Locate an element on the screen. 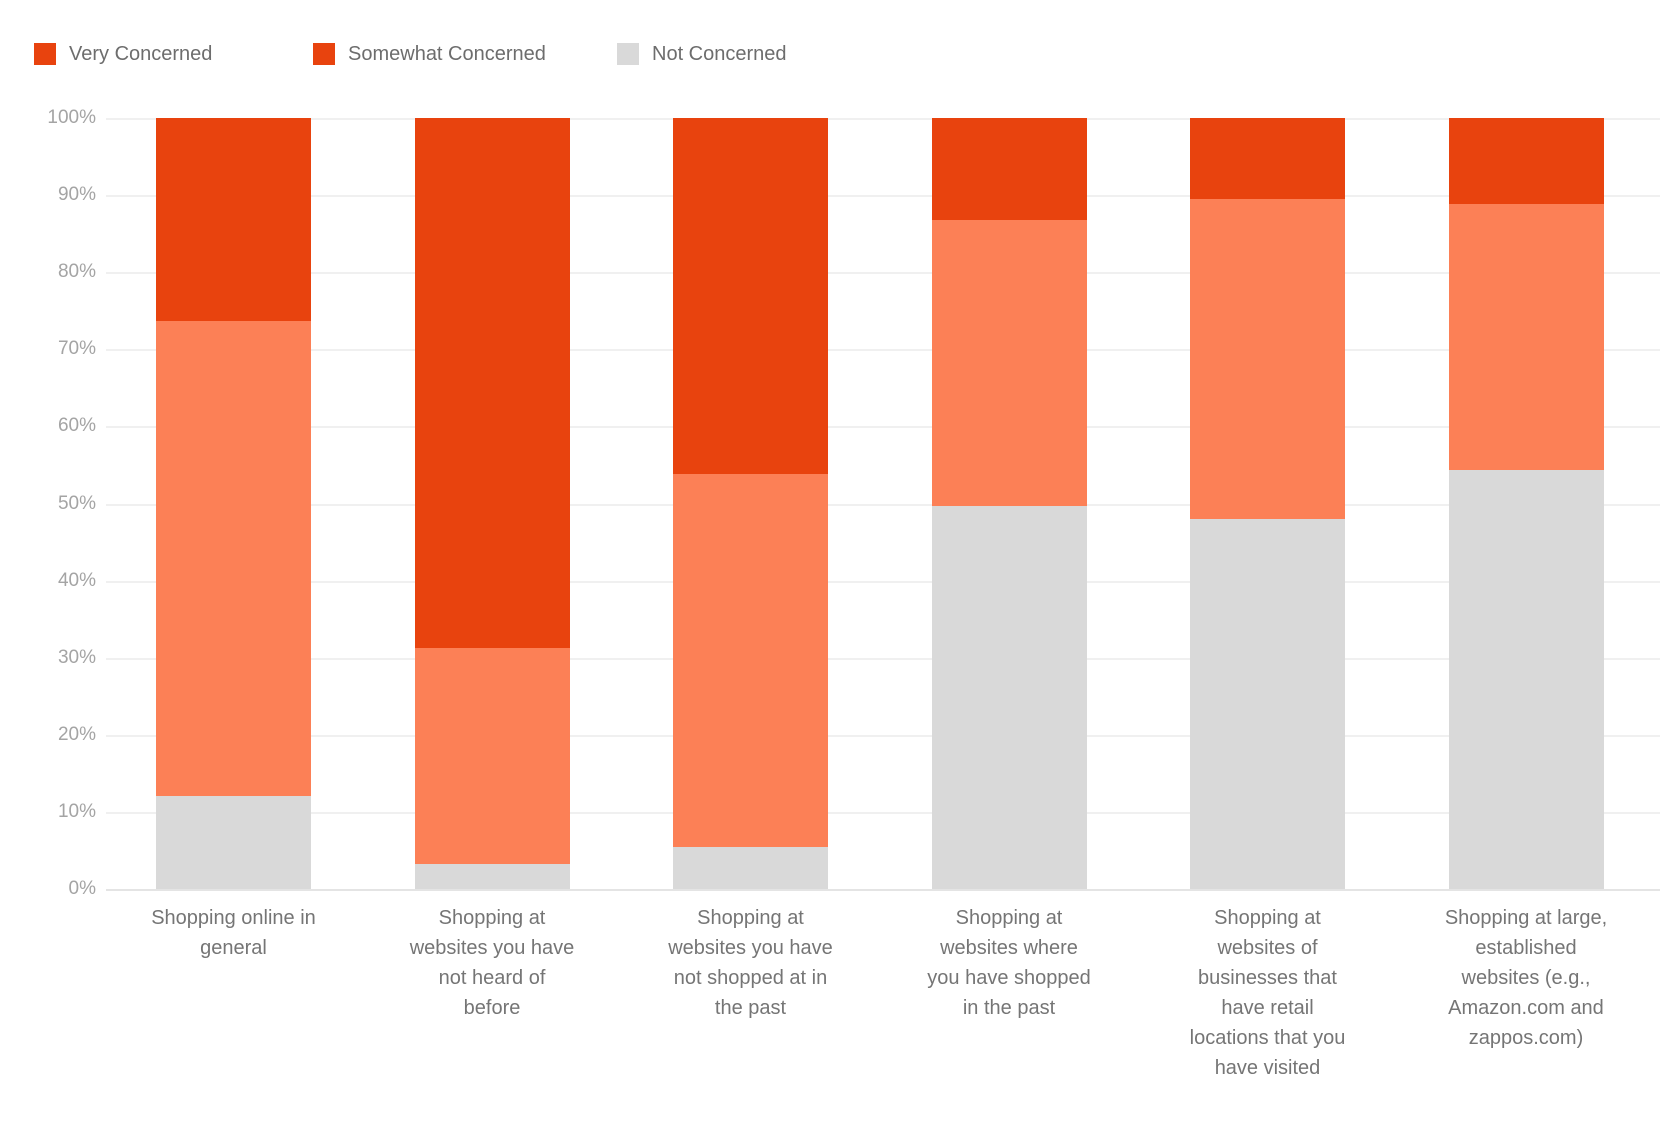  y-axis-tick-label: 50% is located at coordinates (76, 503).